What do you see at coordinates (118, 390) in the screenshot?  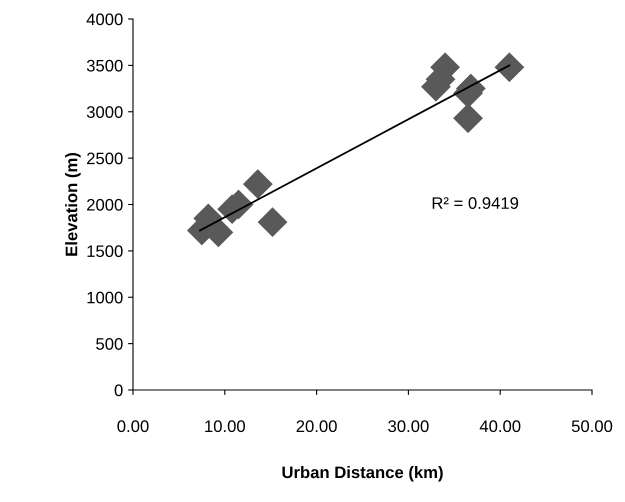 I see `y-tick-label: 0` at bounding box center [118, 390].